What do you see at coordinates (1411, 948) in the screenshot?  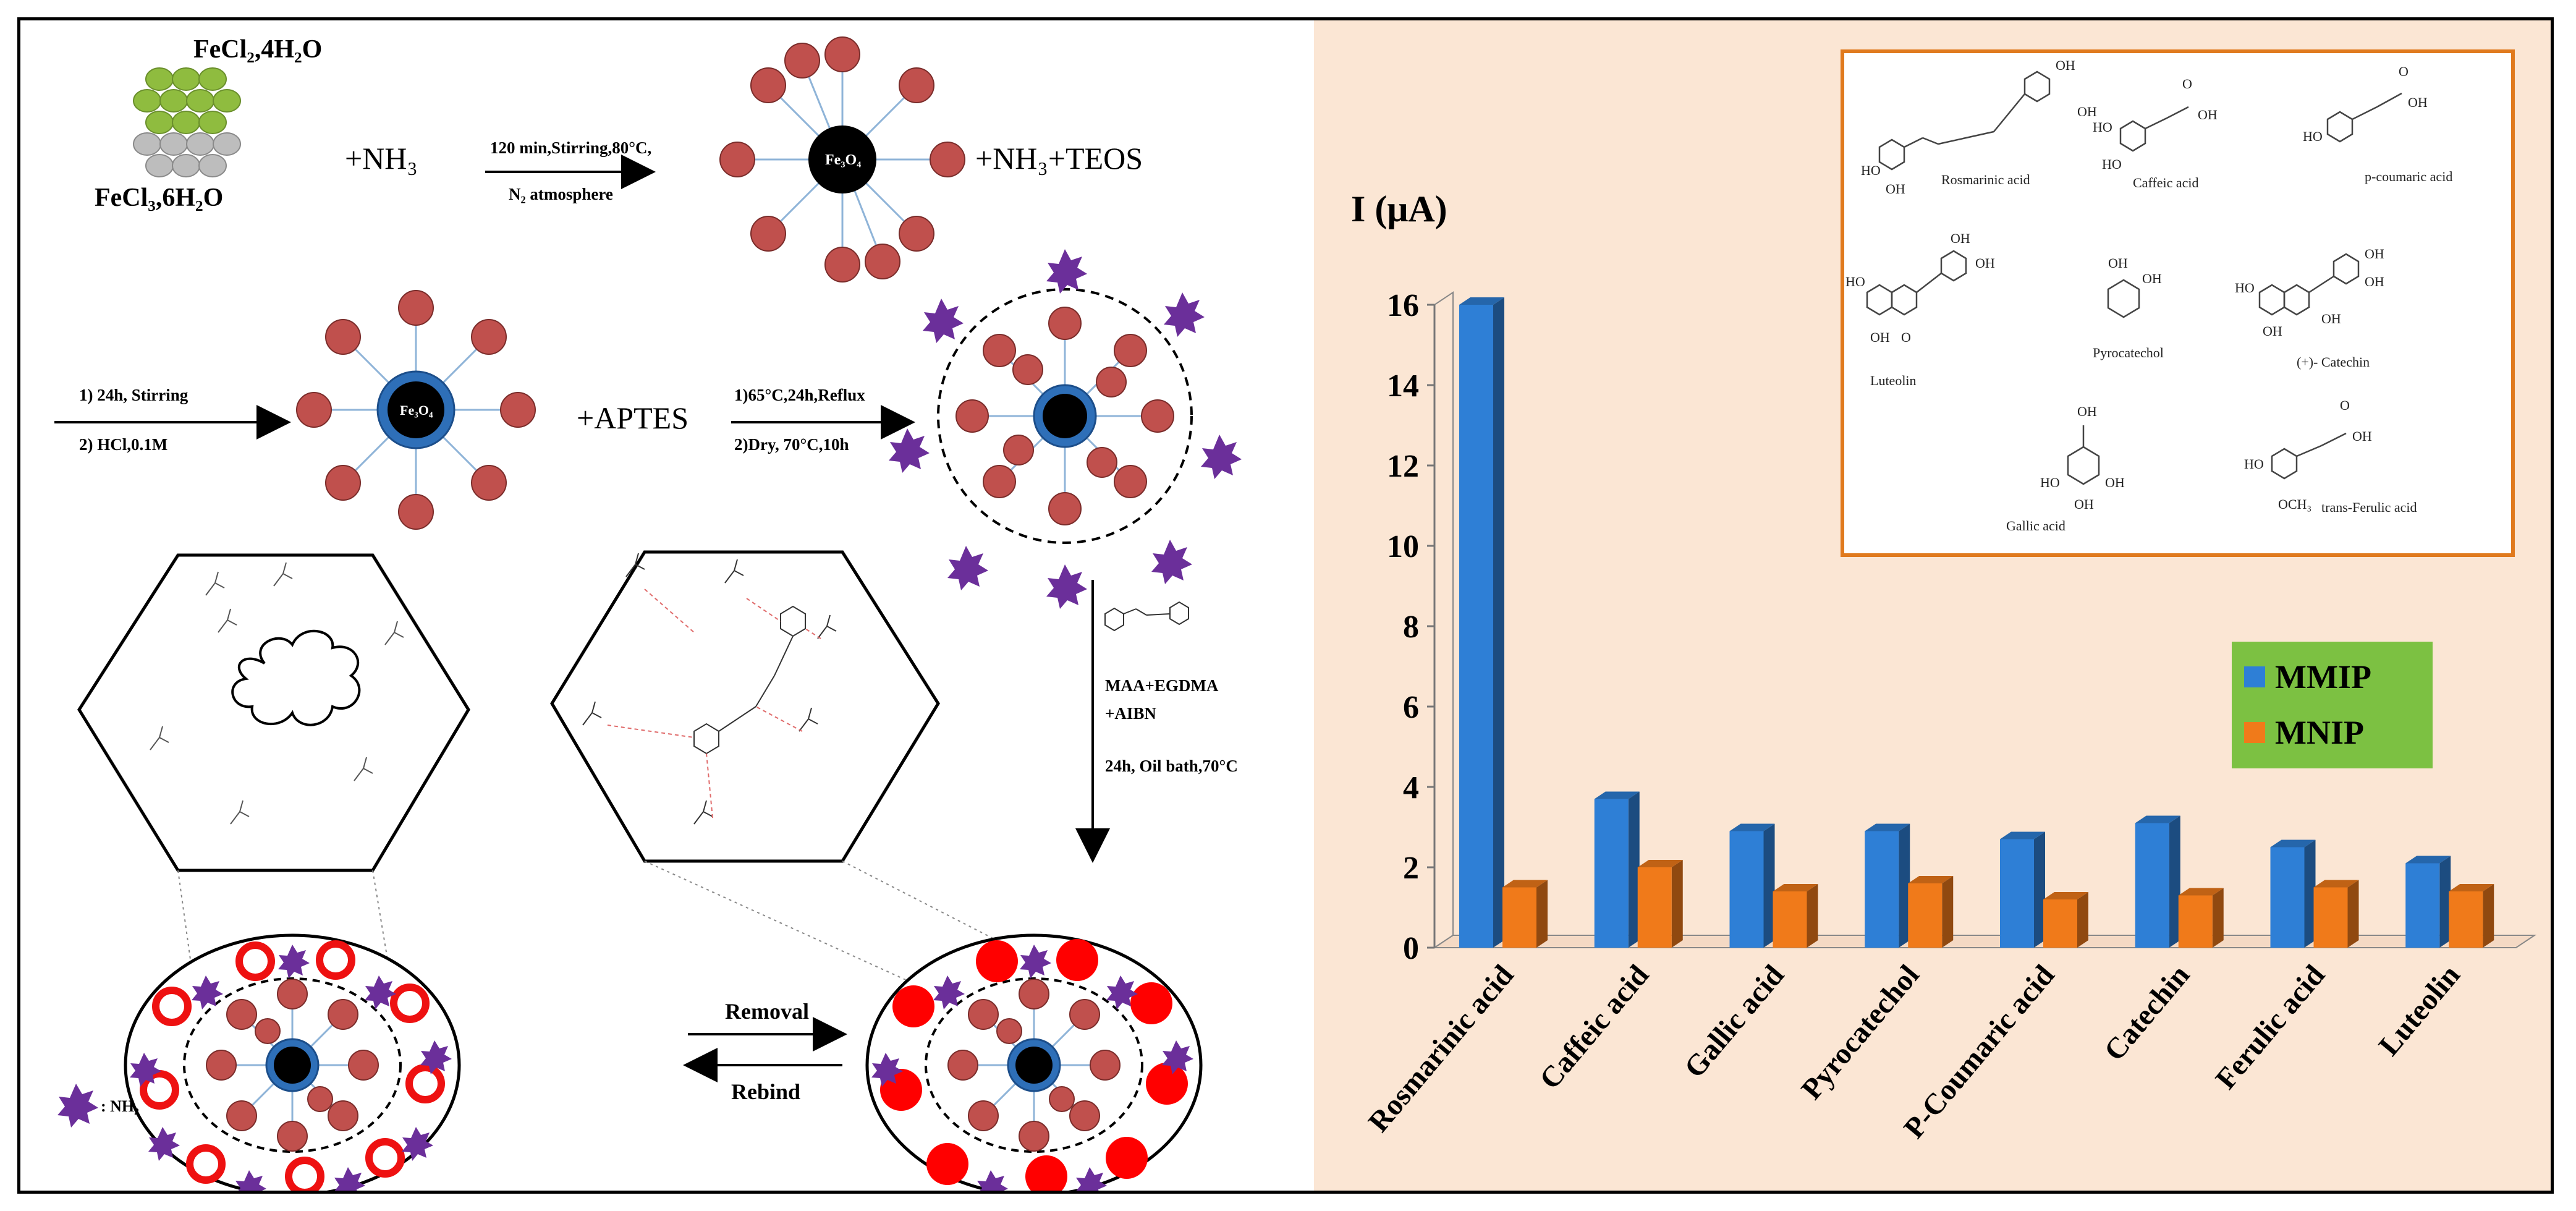 I see `y-tick-label: 0` at bounding box center [1411, 948].